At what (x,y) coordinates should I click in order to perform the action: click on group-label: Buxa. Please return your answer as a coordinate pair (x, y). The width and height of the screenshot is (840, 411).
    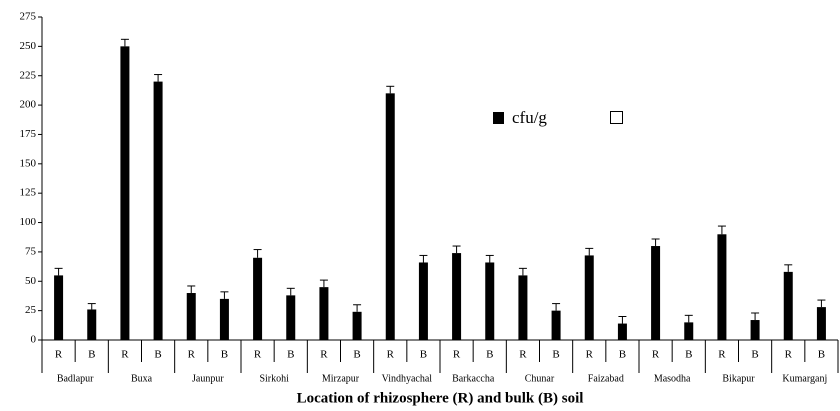
    Looking at the image, I should click on (142, 378).